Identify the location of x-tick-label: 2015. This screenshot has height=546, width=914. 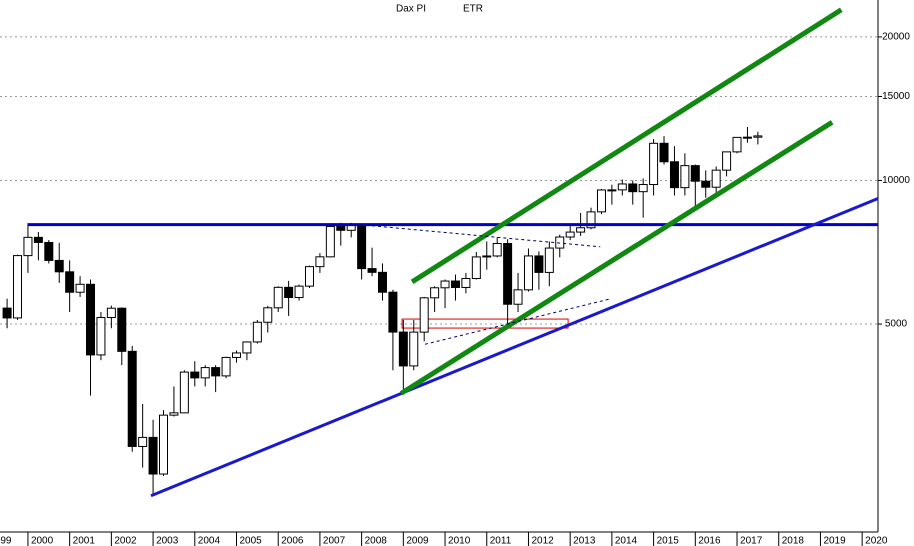
(668, 541).